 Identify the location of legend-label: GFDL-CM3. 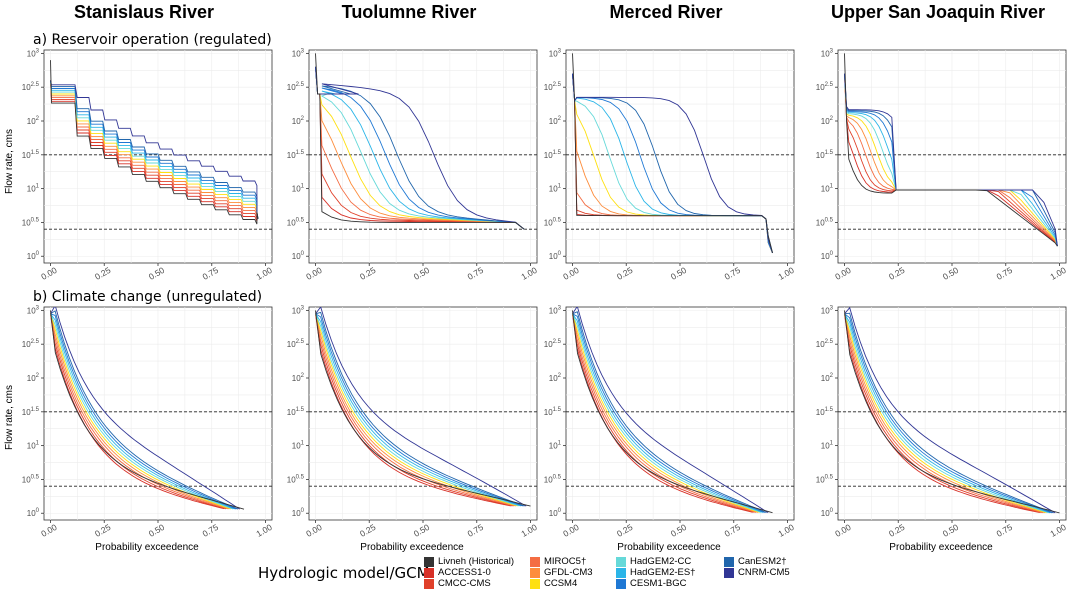
(568, 572).